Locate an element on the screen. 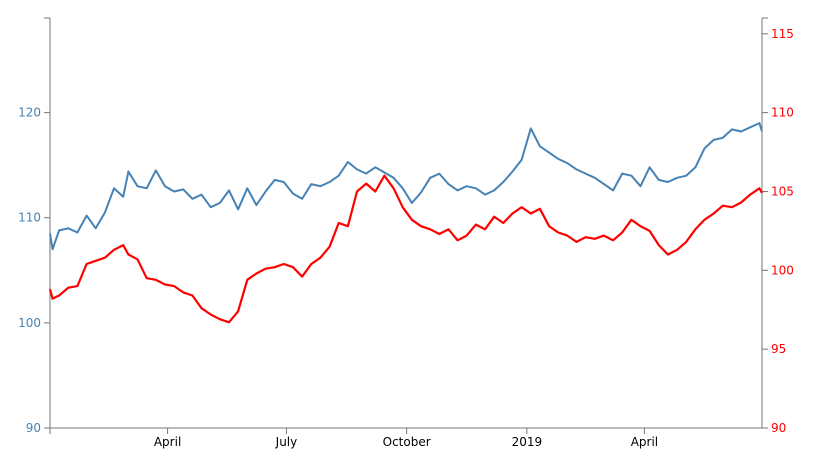  x-axis: April July October 2019 April is located at coordinates (405, 438).